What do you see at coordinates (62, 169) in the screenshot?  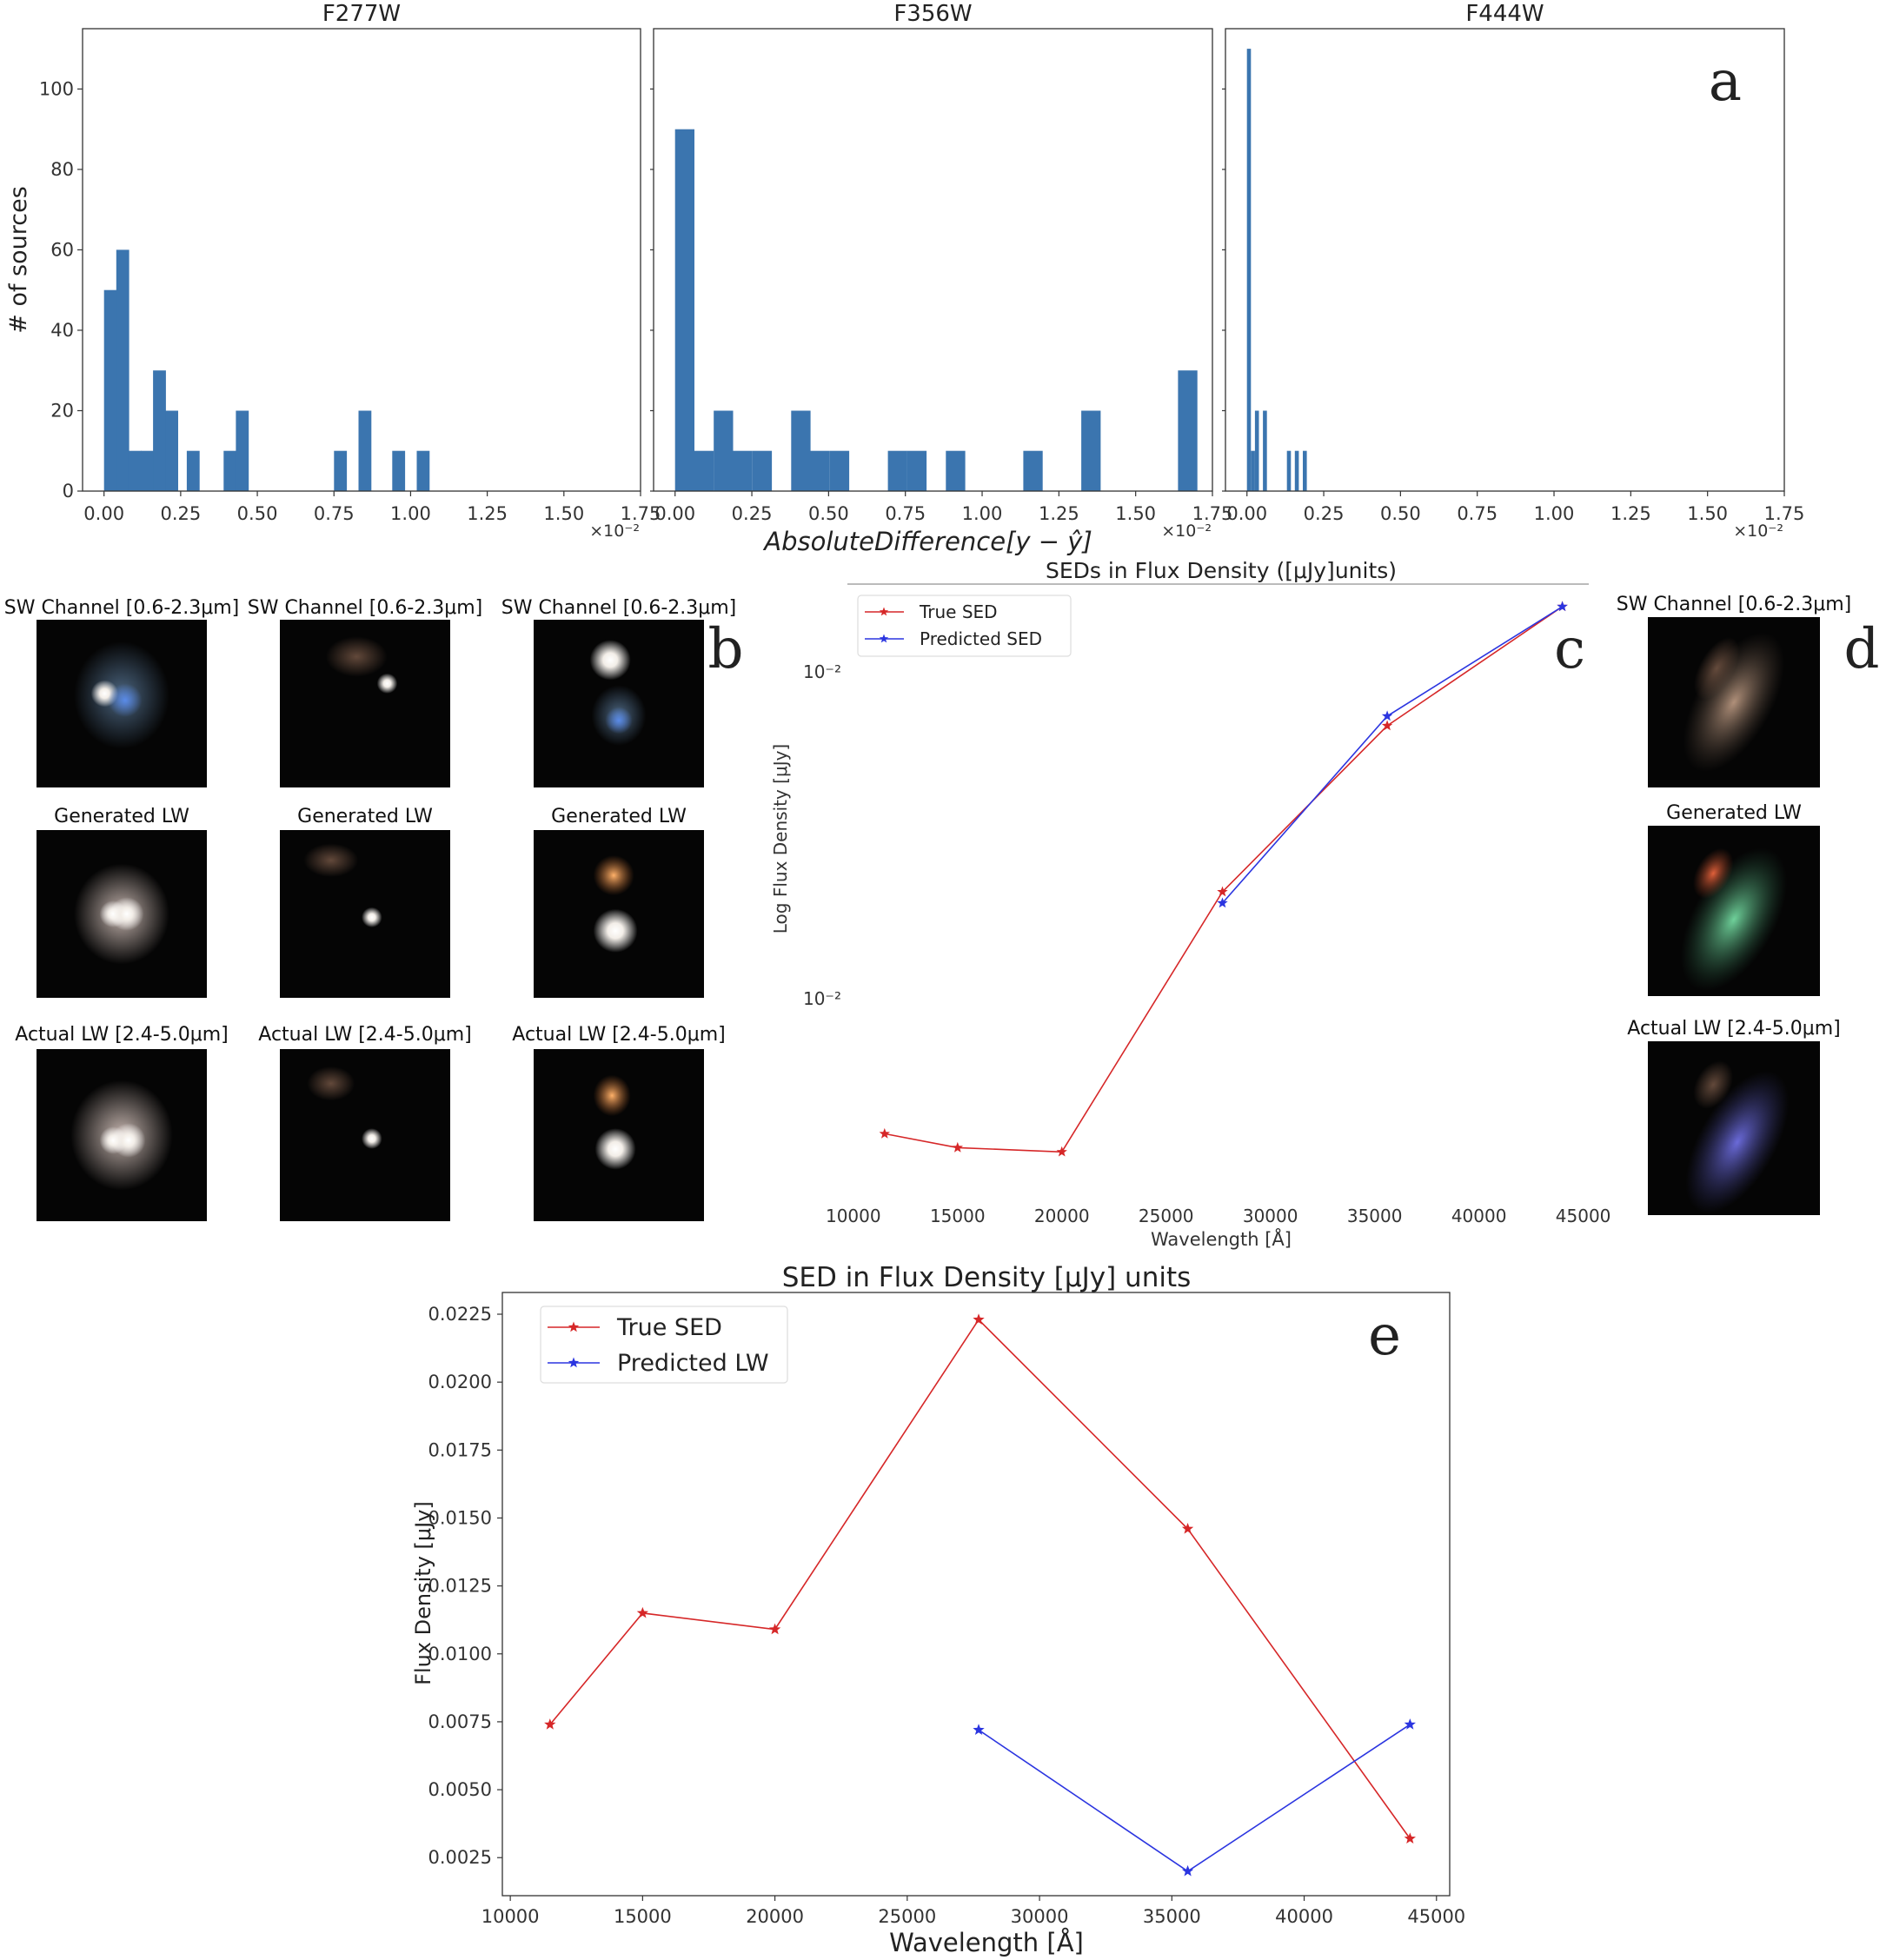 I see `y-tick-label: 80` at bounding box center [62, 169].